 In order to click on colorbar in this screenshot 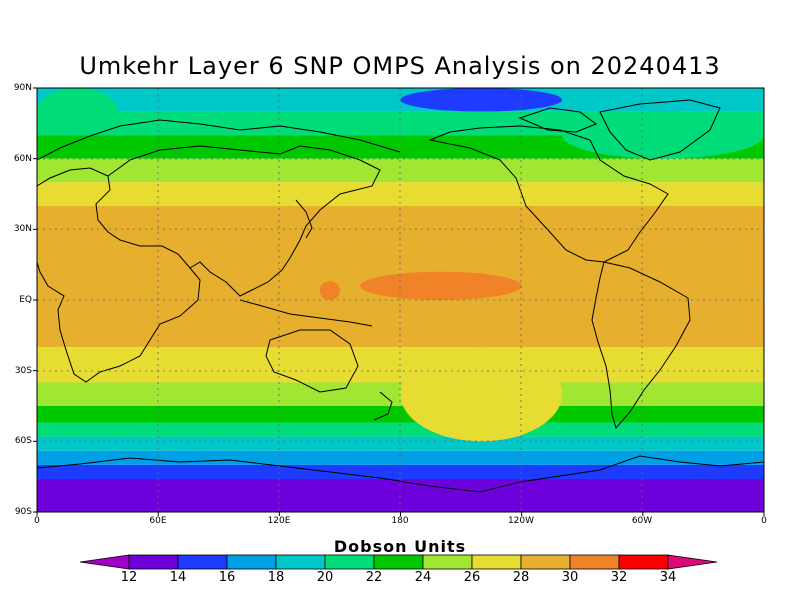, I will do `click(398, 562)`.